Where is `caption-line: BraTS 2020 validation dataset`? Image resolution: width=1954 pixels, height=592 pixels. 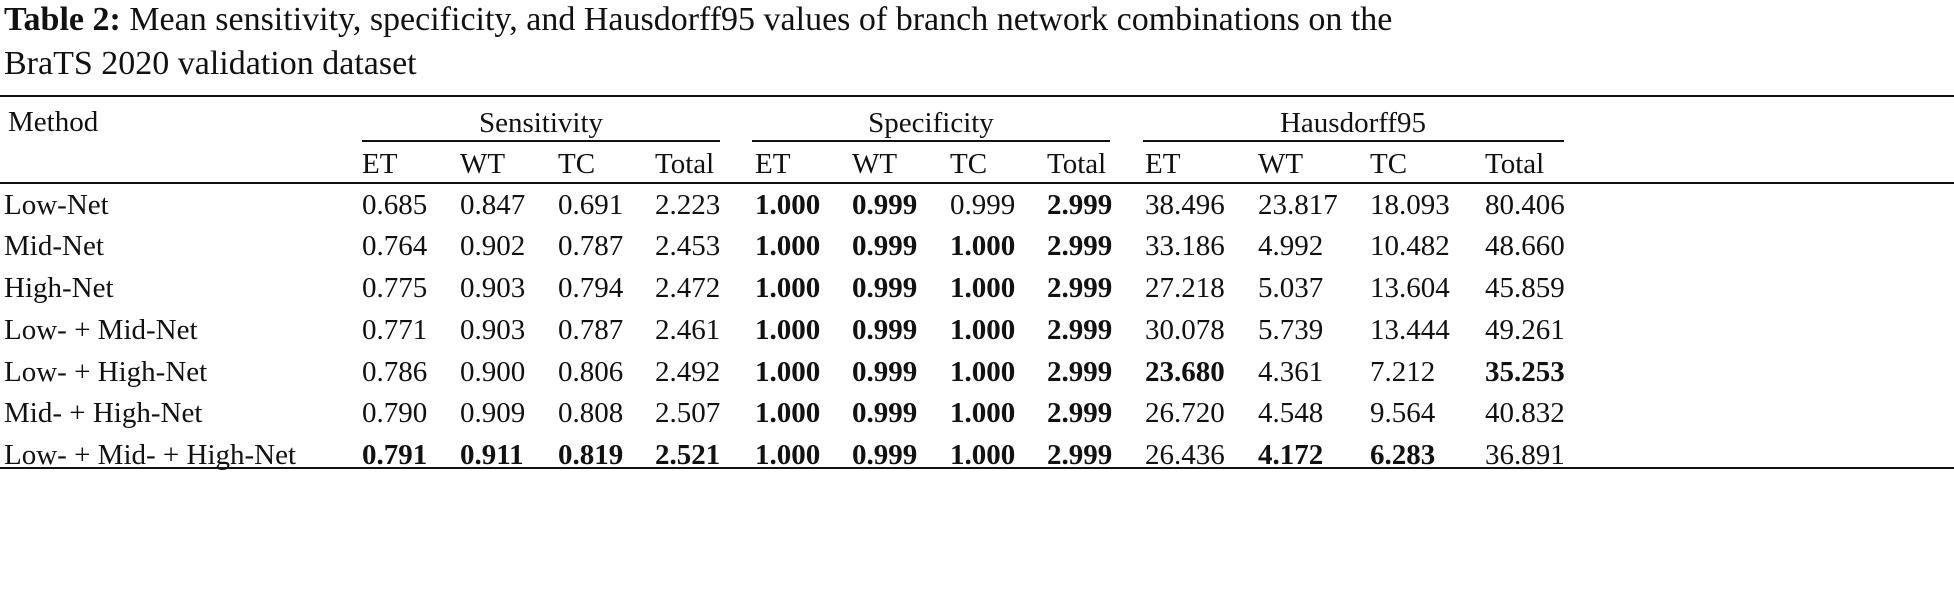
caption-line: BraTS 2020 validation dataset is located at coordinates (210, 64).